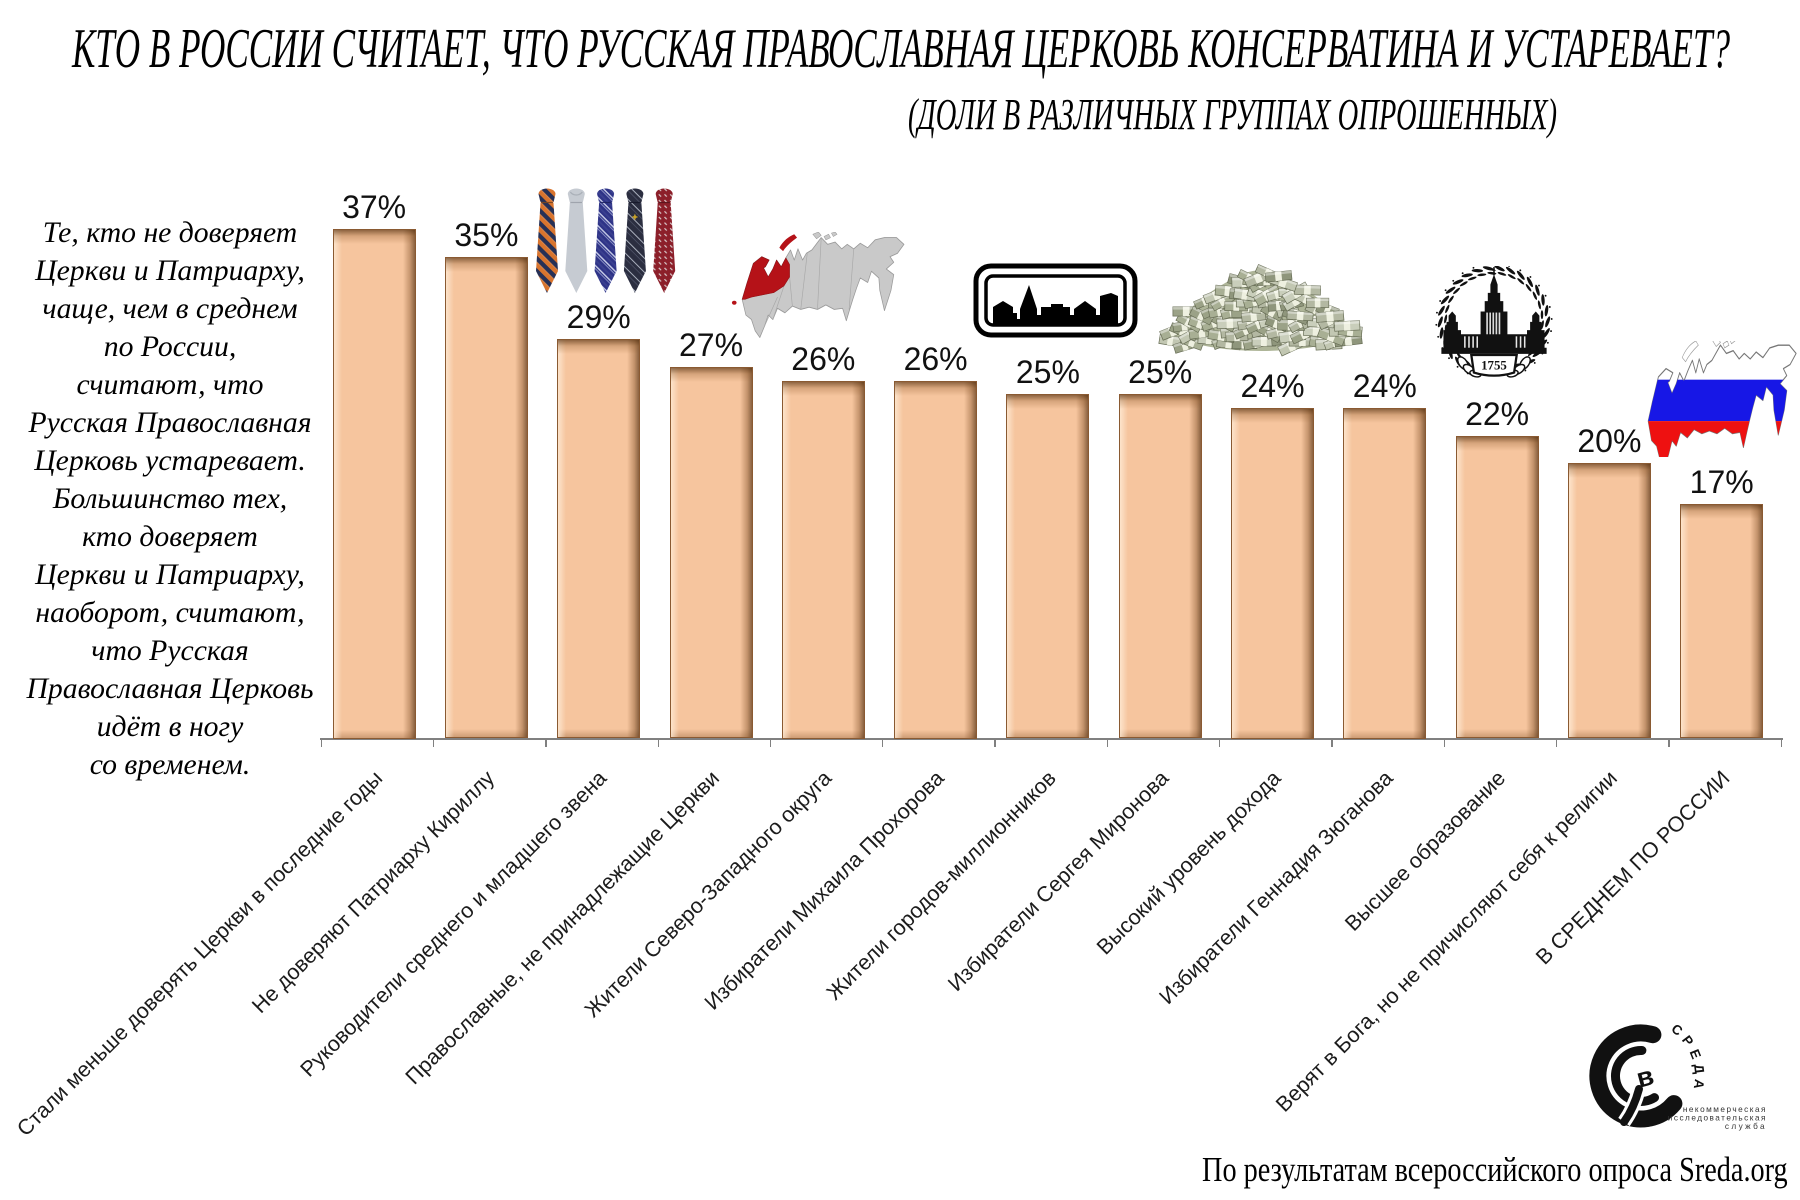  Describe the element at coordinates (1699, 1069) in the screenshot. I see `svg-text: Д` at that location.